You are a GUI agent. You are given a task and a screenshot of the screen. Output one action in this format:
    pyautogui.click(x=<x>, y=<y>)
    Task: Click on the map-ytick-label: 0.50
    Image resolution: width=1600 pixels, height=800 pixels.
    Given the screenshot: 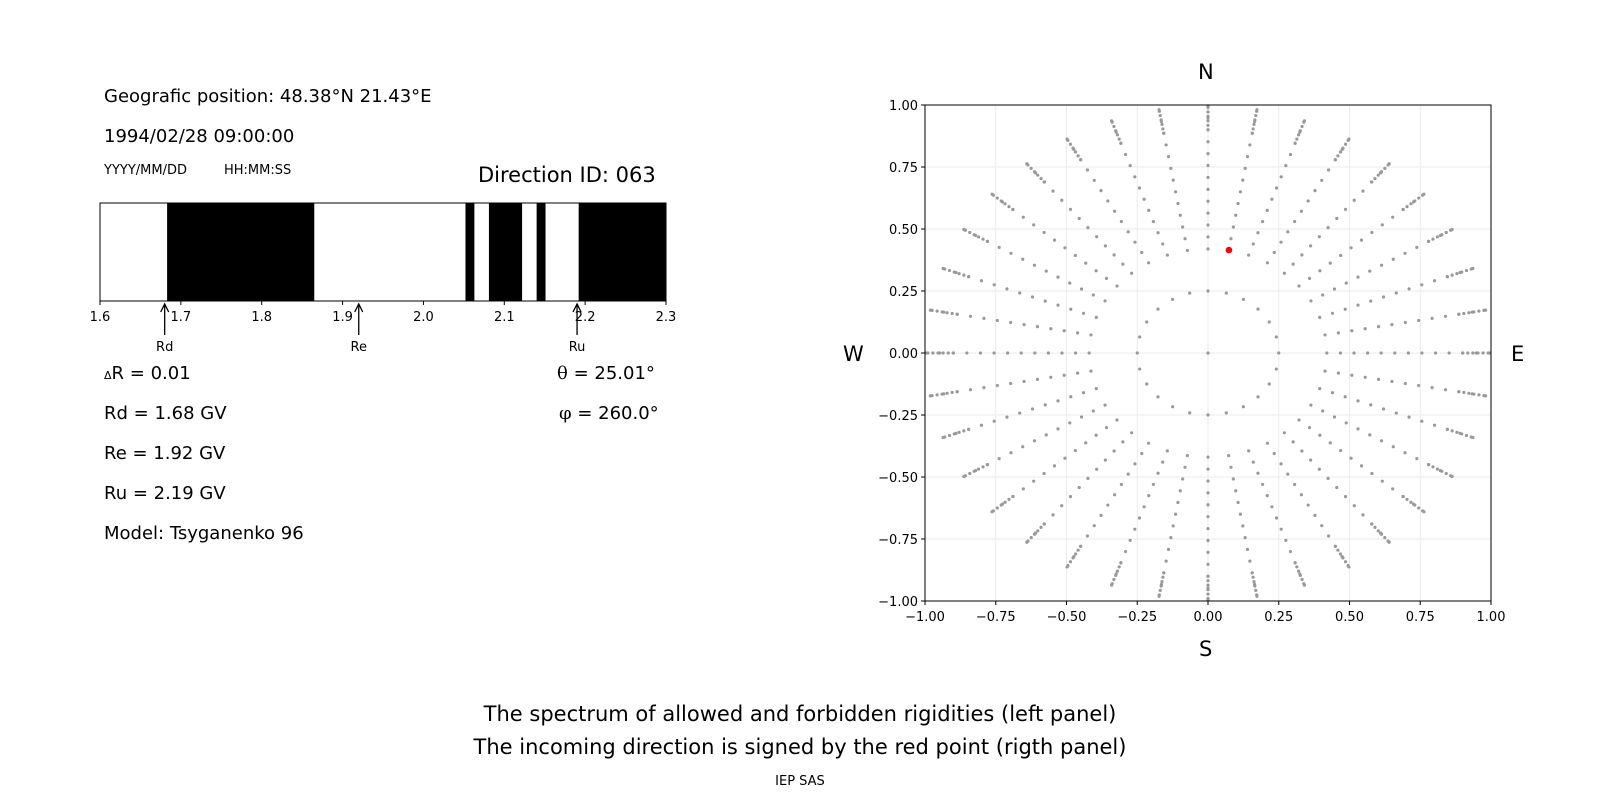 What is the action you would take?
    pyautogui.click(x=903, y=230)
    